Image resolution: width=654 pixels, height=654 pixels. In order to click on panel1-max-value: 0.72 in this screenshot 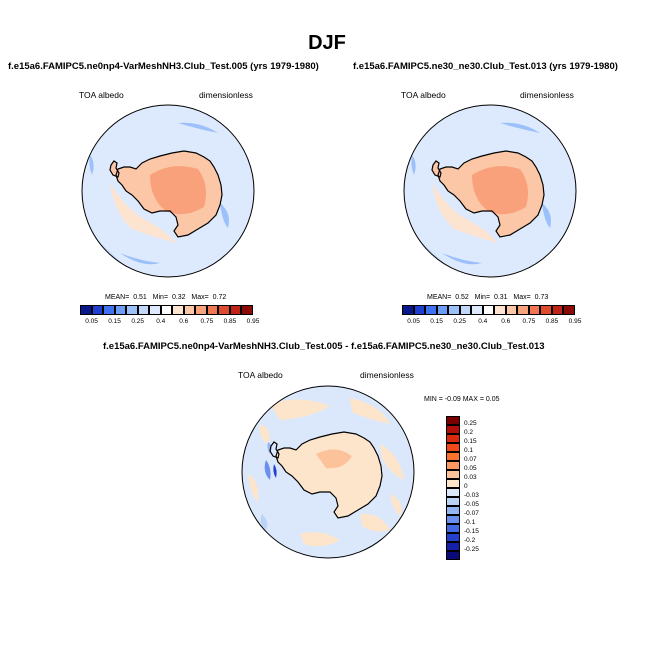, I will do `click(219, 297)`.